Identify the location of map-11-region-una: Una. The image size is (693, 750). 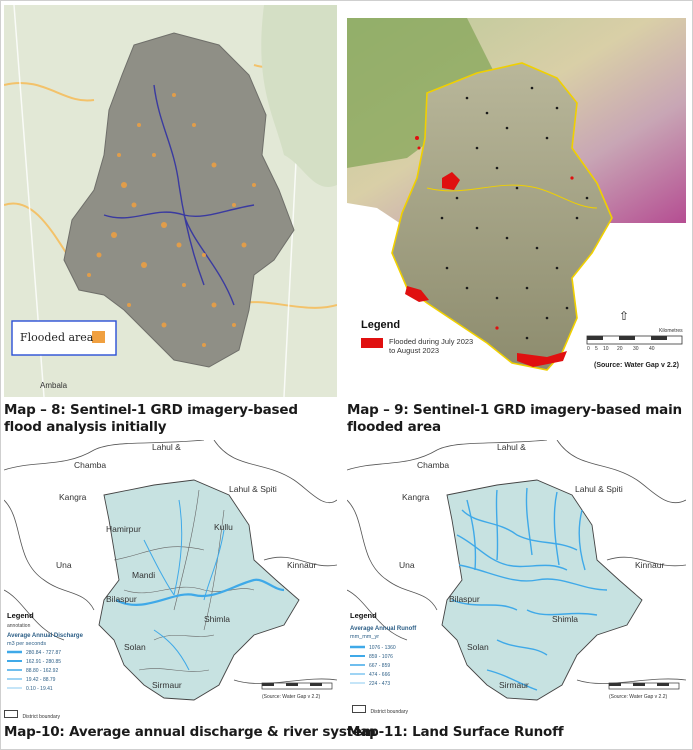
(407, 565).